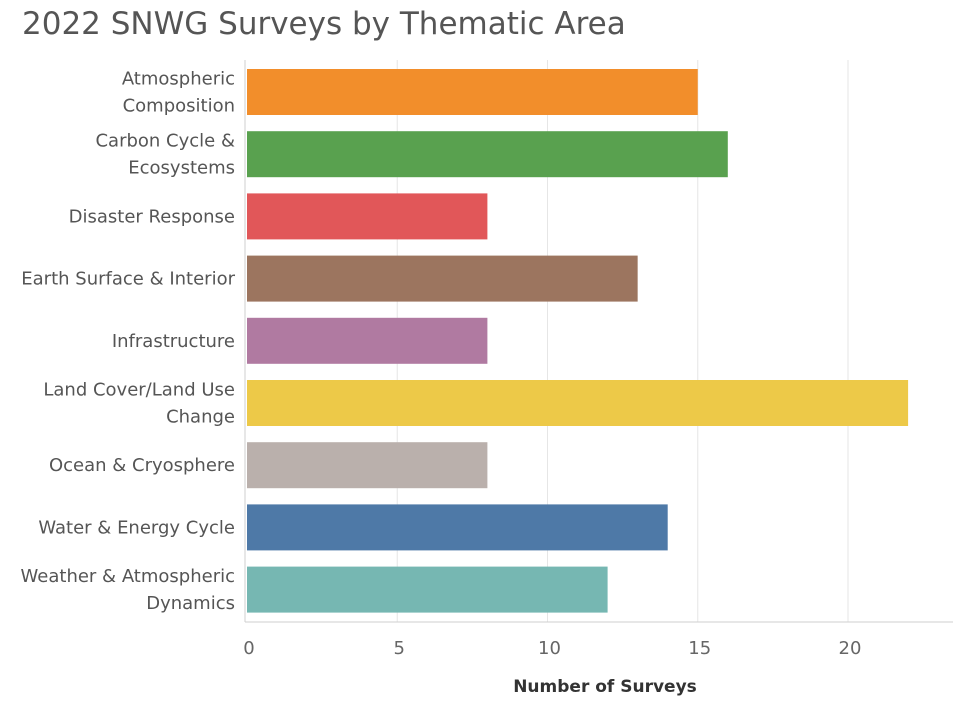  Describe the element at coordinates (399, 648) in the screenshot. I see `x-tick-label-5: 5` at that location.